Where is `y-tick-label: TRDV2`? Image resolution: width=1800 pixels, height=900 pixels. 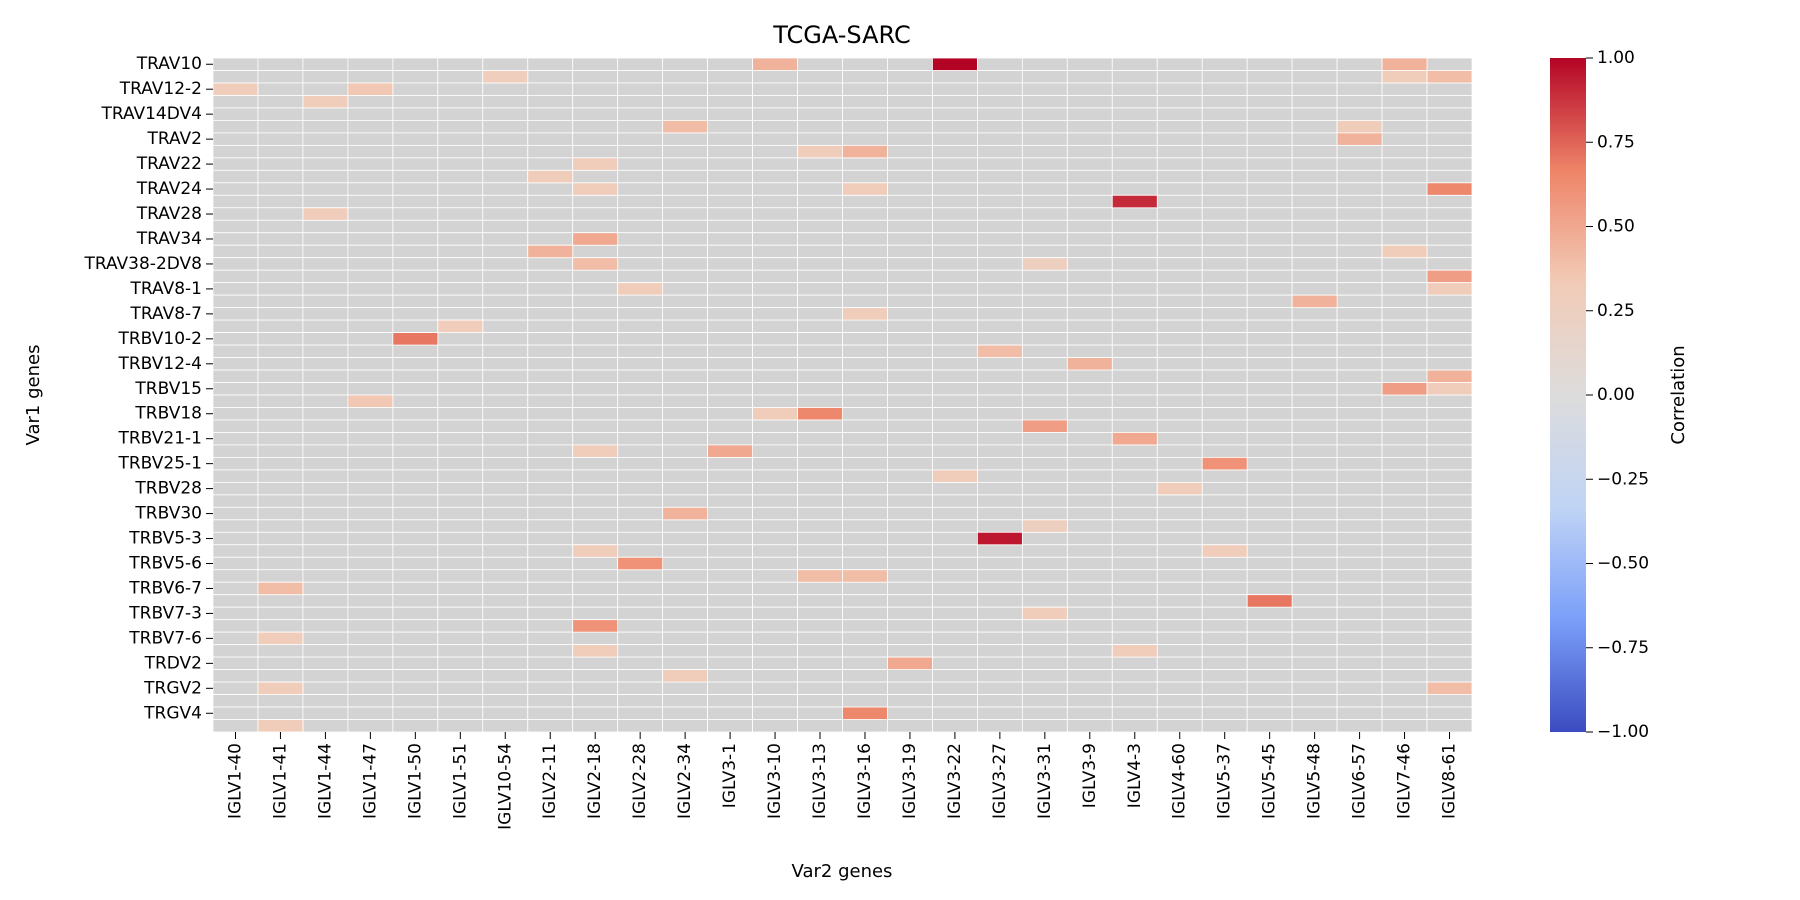
y-tick-label: TRDV2 is located at coordinates (173, 663).